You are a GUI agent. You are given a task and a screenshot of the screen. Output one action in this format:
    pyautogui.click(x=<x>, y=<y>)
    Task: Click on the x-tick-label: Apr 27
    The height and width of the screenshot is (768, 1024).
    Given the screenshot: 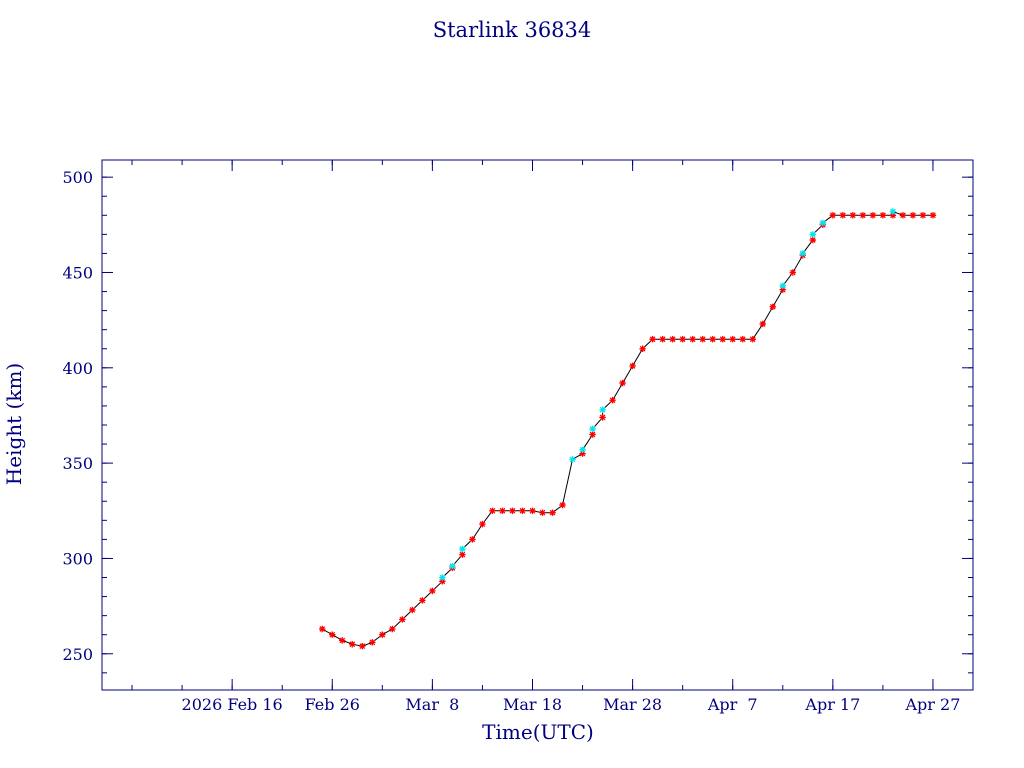 What is the action you would take?
    pyautogui.click(x=933, y=704)
    